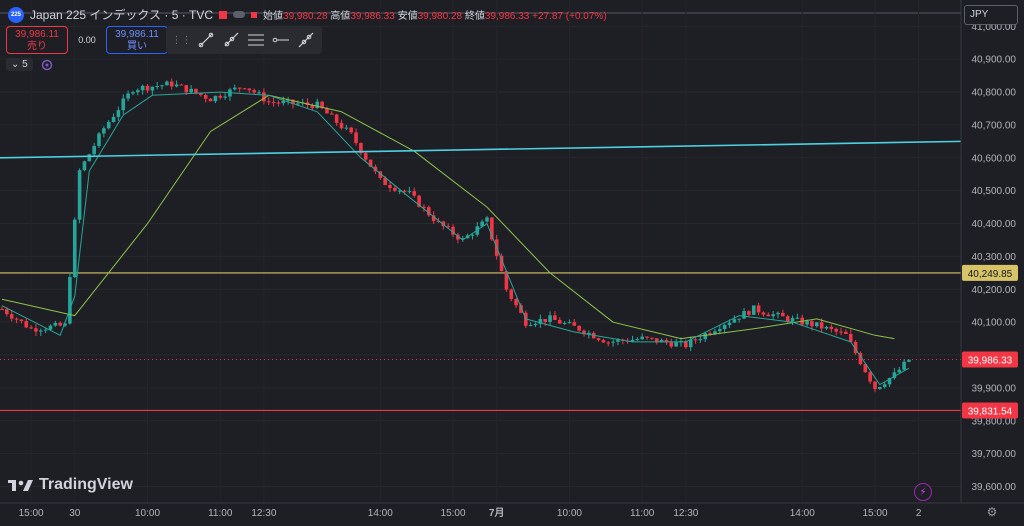  I want to click on x-tick-label: 11:00, so click(642, 513).